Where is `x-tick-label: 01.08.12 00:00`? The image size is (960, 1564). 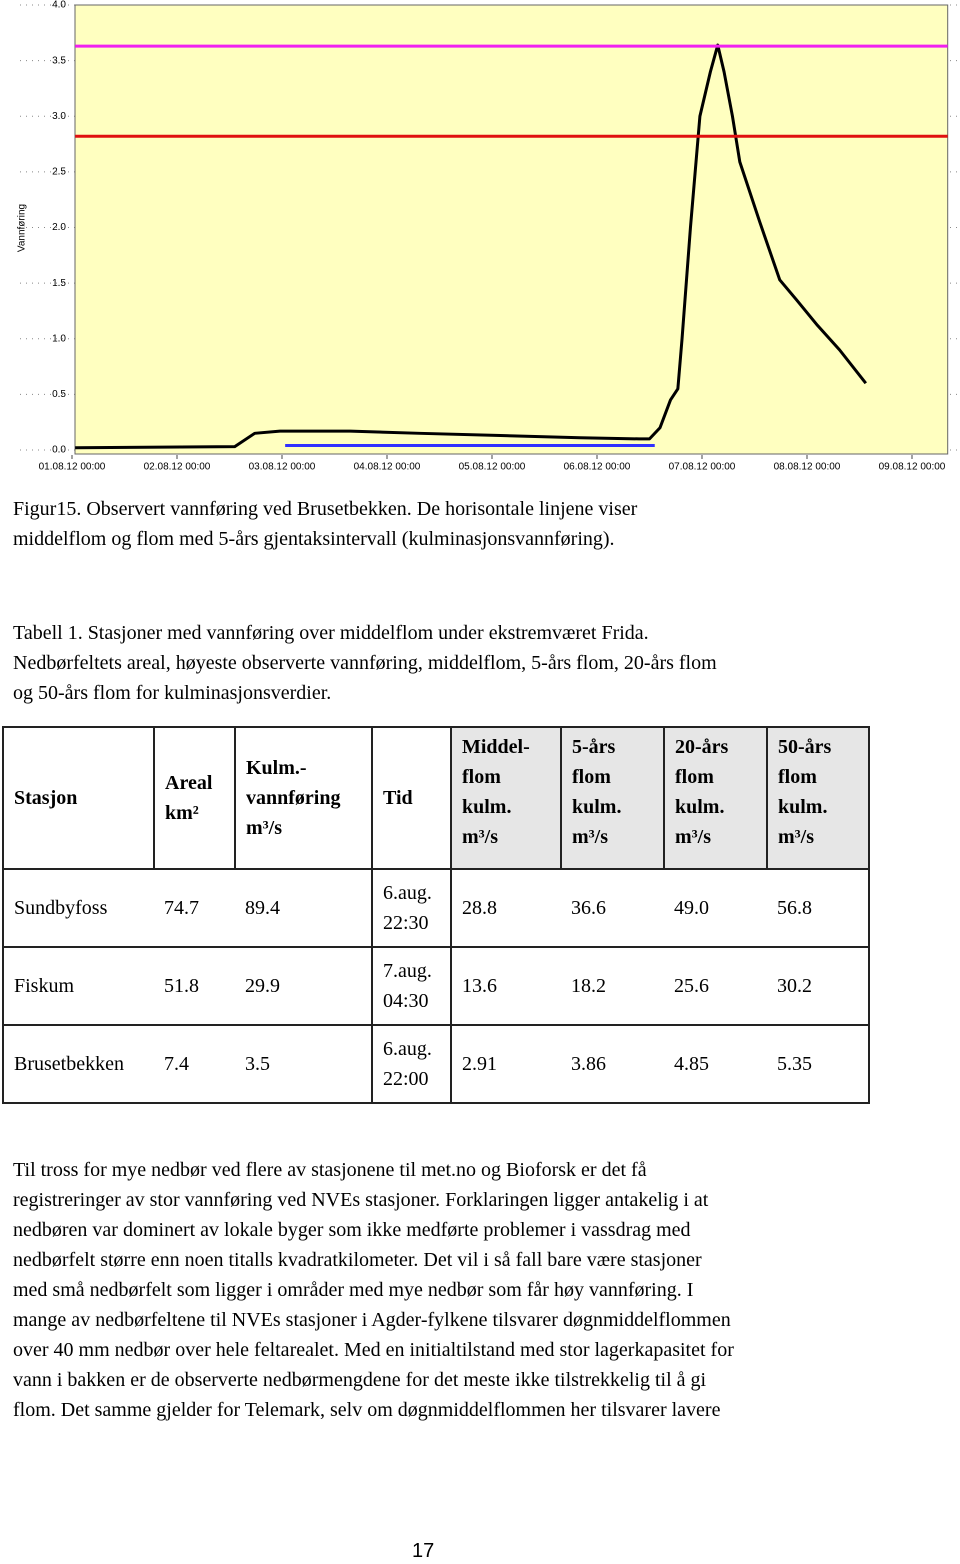
x-tick-label: 01.08.12 00:00 is located at coordinates (72, 467).